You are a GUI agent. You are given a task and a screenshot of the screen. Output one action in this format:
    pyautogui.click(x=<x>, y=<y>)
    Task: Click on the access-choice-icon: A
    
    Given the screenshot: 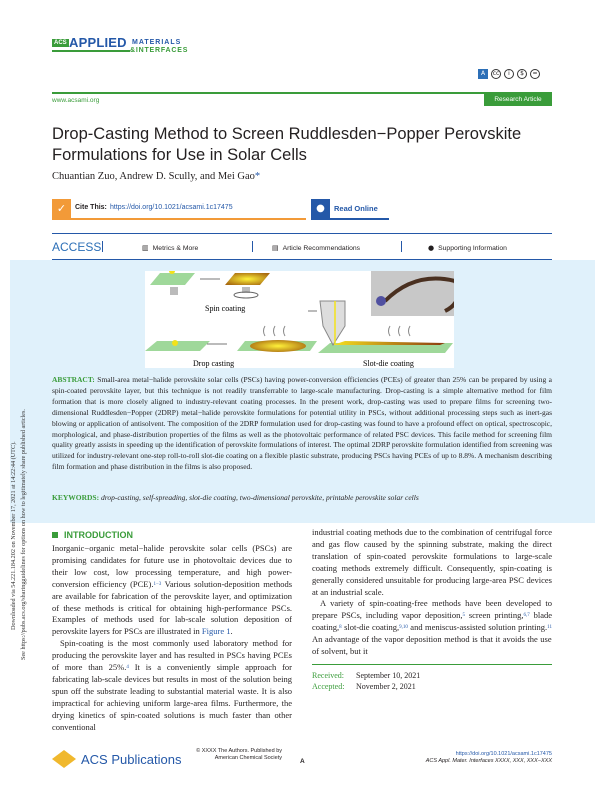 What is the action you would take?
    pyautogui.click(x=483, y=74)
    